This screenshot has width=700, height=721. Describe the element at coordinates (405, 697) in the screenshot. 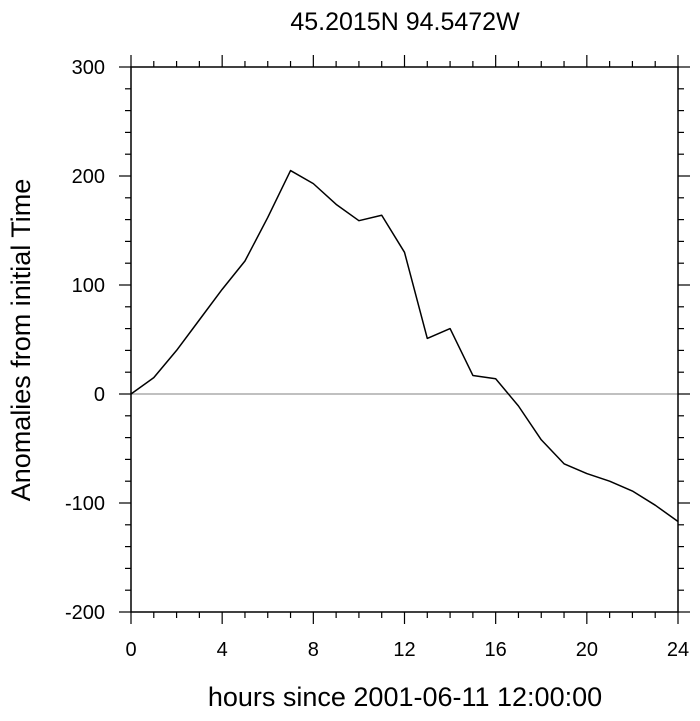

I see `x-axis-title: hours since 2001-06-11 12:00:00` at that location.